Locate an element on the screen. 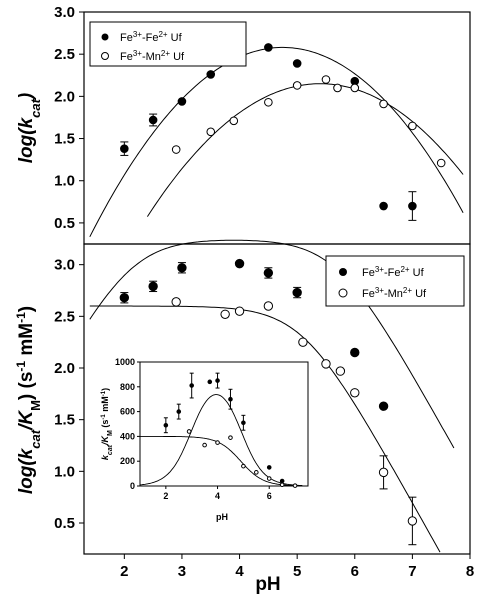 The image size is (486, 602). inset-x-ticks: 2 4 6 is located at coordinates (217, 493).